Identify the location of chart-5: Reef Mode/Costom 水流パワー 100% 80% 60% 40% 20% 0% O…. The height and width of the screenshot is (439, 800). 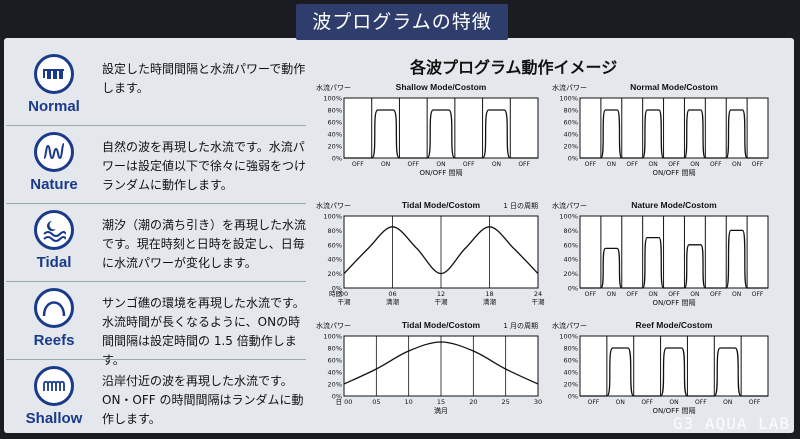
(660, 367).